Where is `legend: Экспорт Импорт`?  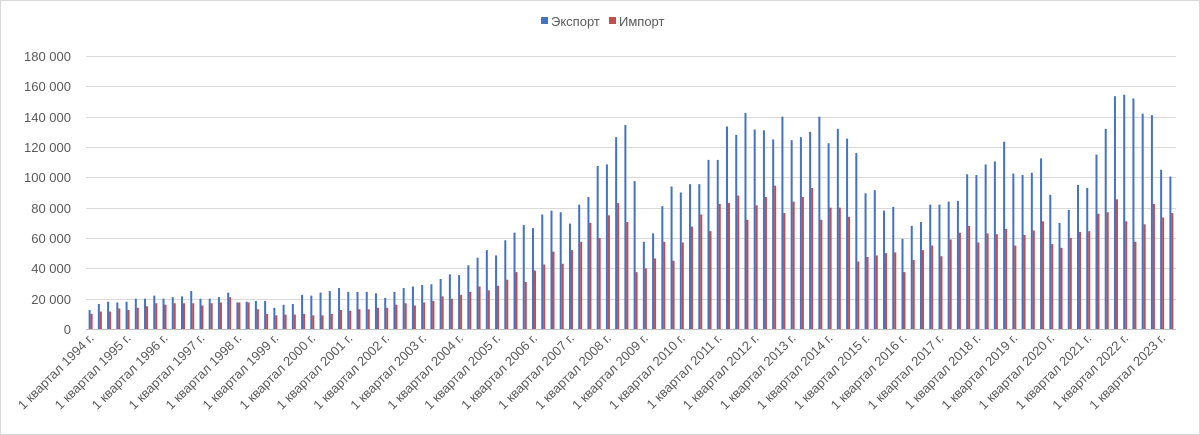 legend: Экспорт Импорт is located at coordinates (602, 21).